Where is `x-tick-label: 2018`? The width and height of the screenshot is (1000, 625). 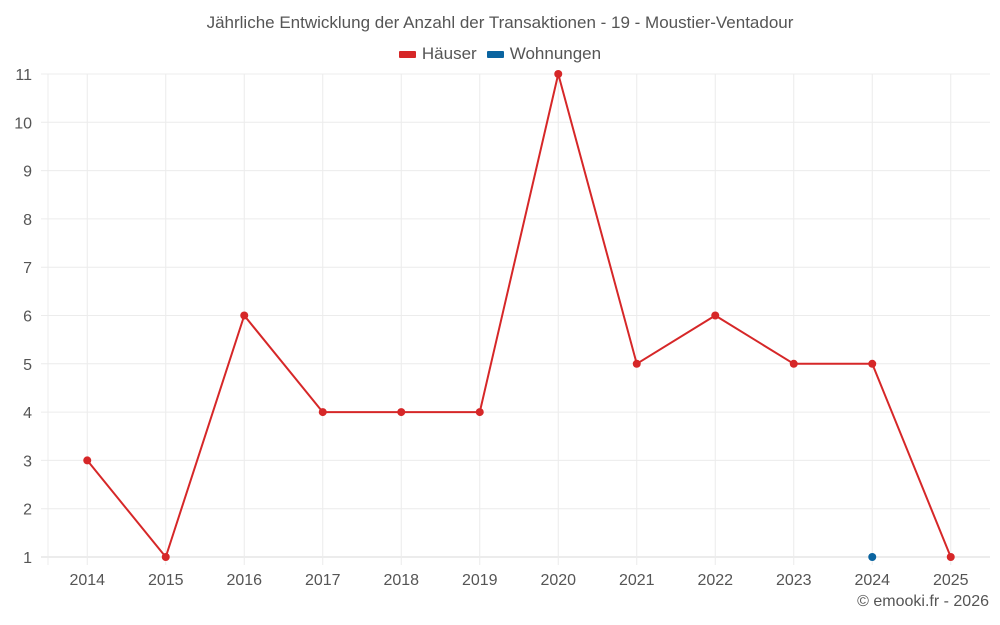 x-tick-label: 2018 is located at coordinates (401, 580).